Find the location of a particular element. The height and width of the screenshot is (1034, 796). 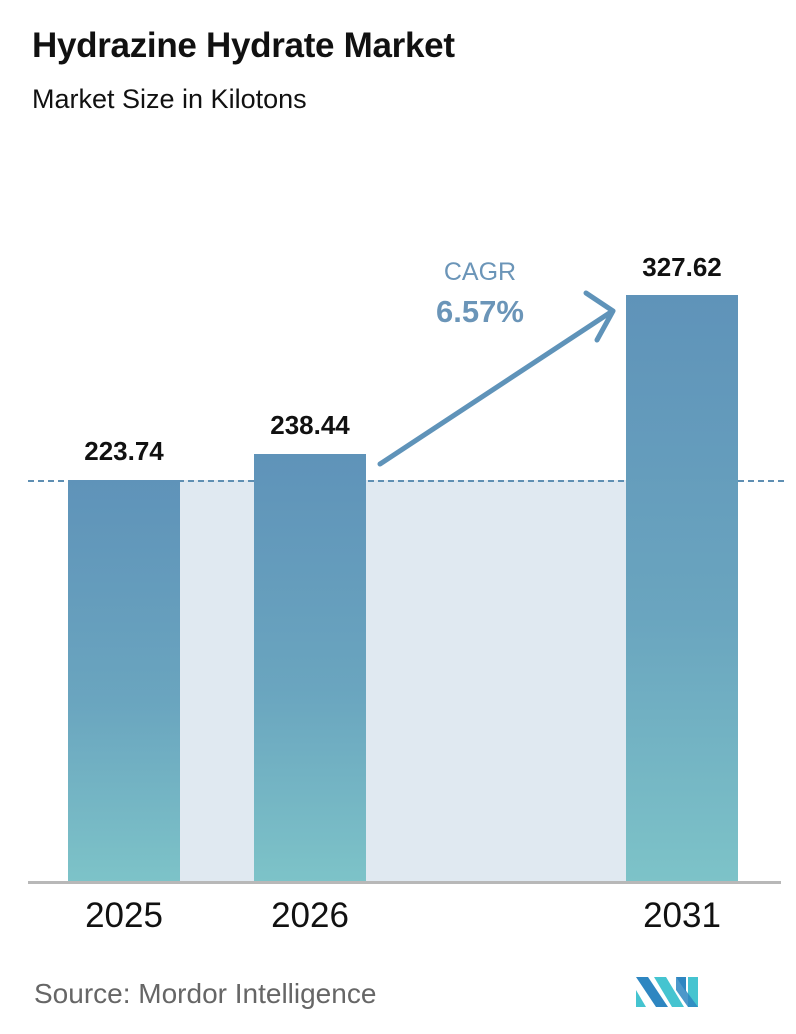

bar-2025 is located at coordinates (124, 681).